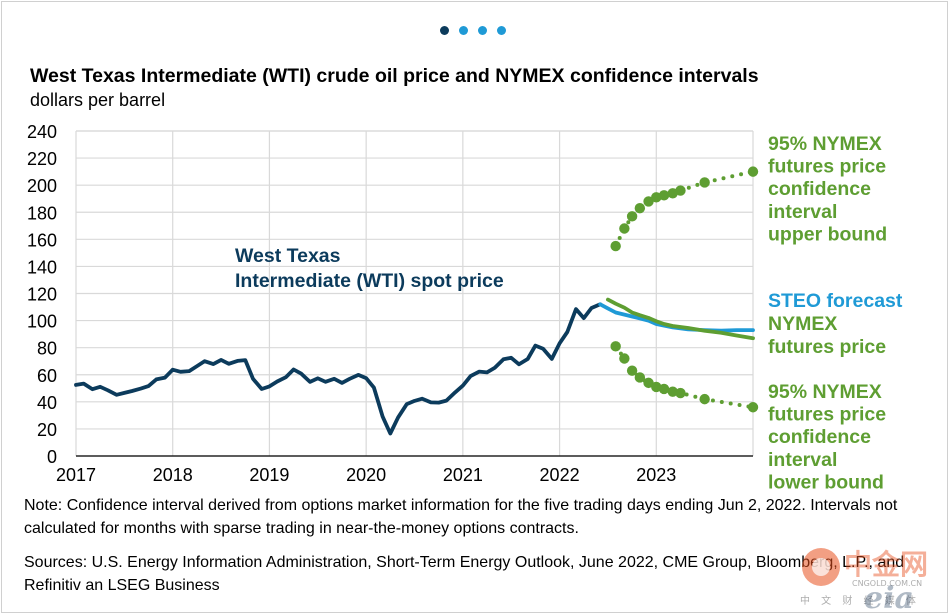  I want to click on nymex-label-line: NYMEX, so click(802, 324).